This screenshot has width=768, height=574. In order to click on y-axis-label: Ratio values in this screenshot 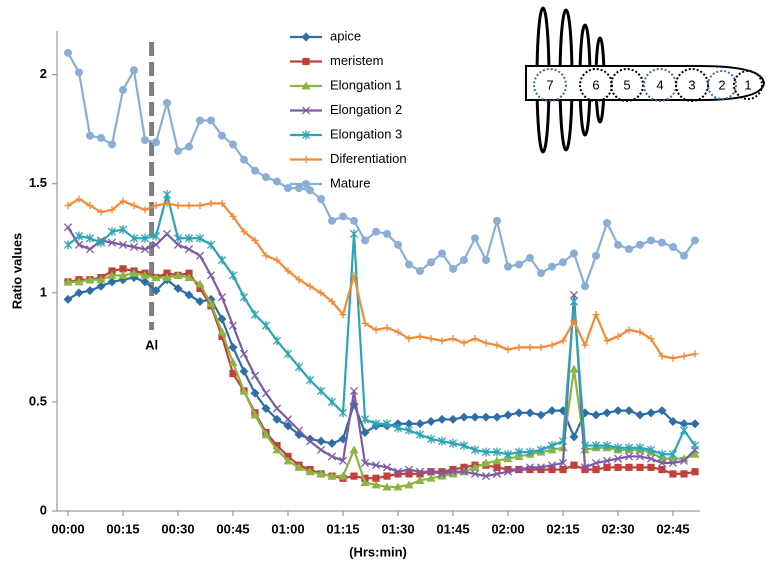, I will do `click(16, 271)`.